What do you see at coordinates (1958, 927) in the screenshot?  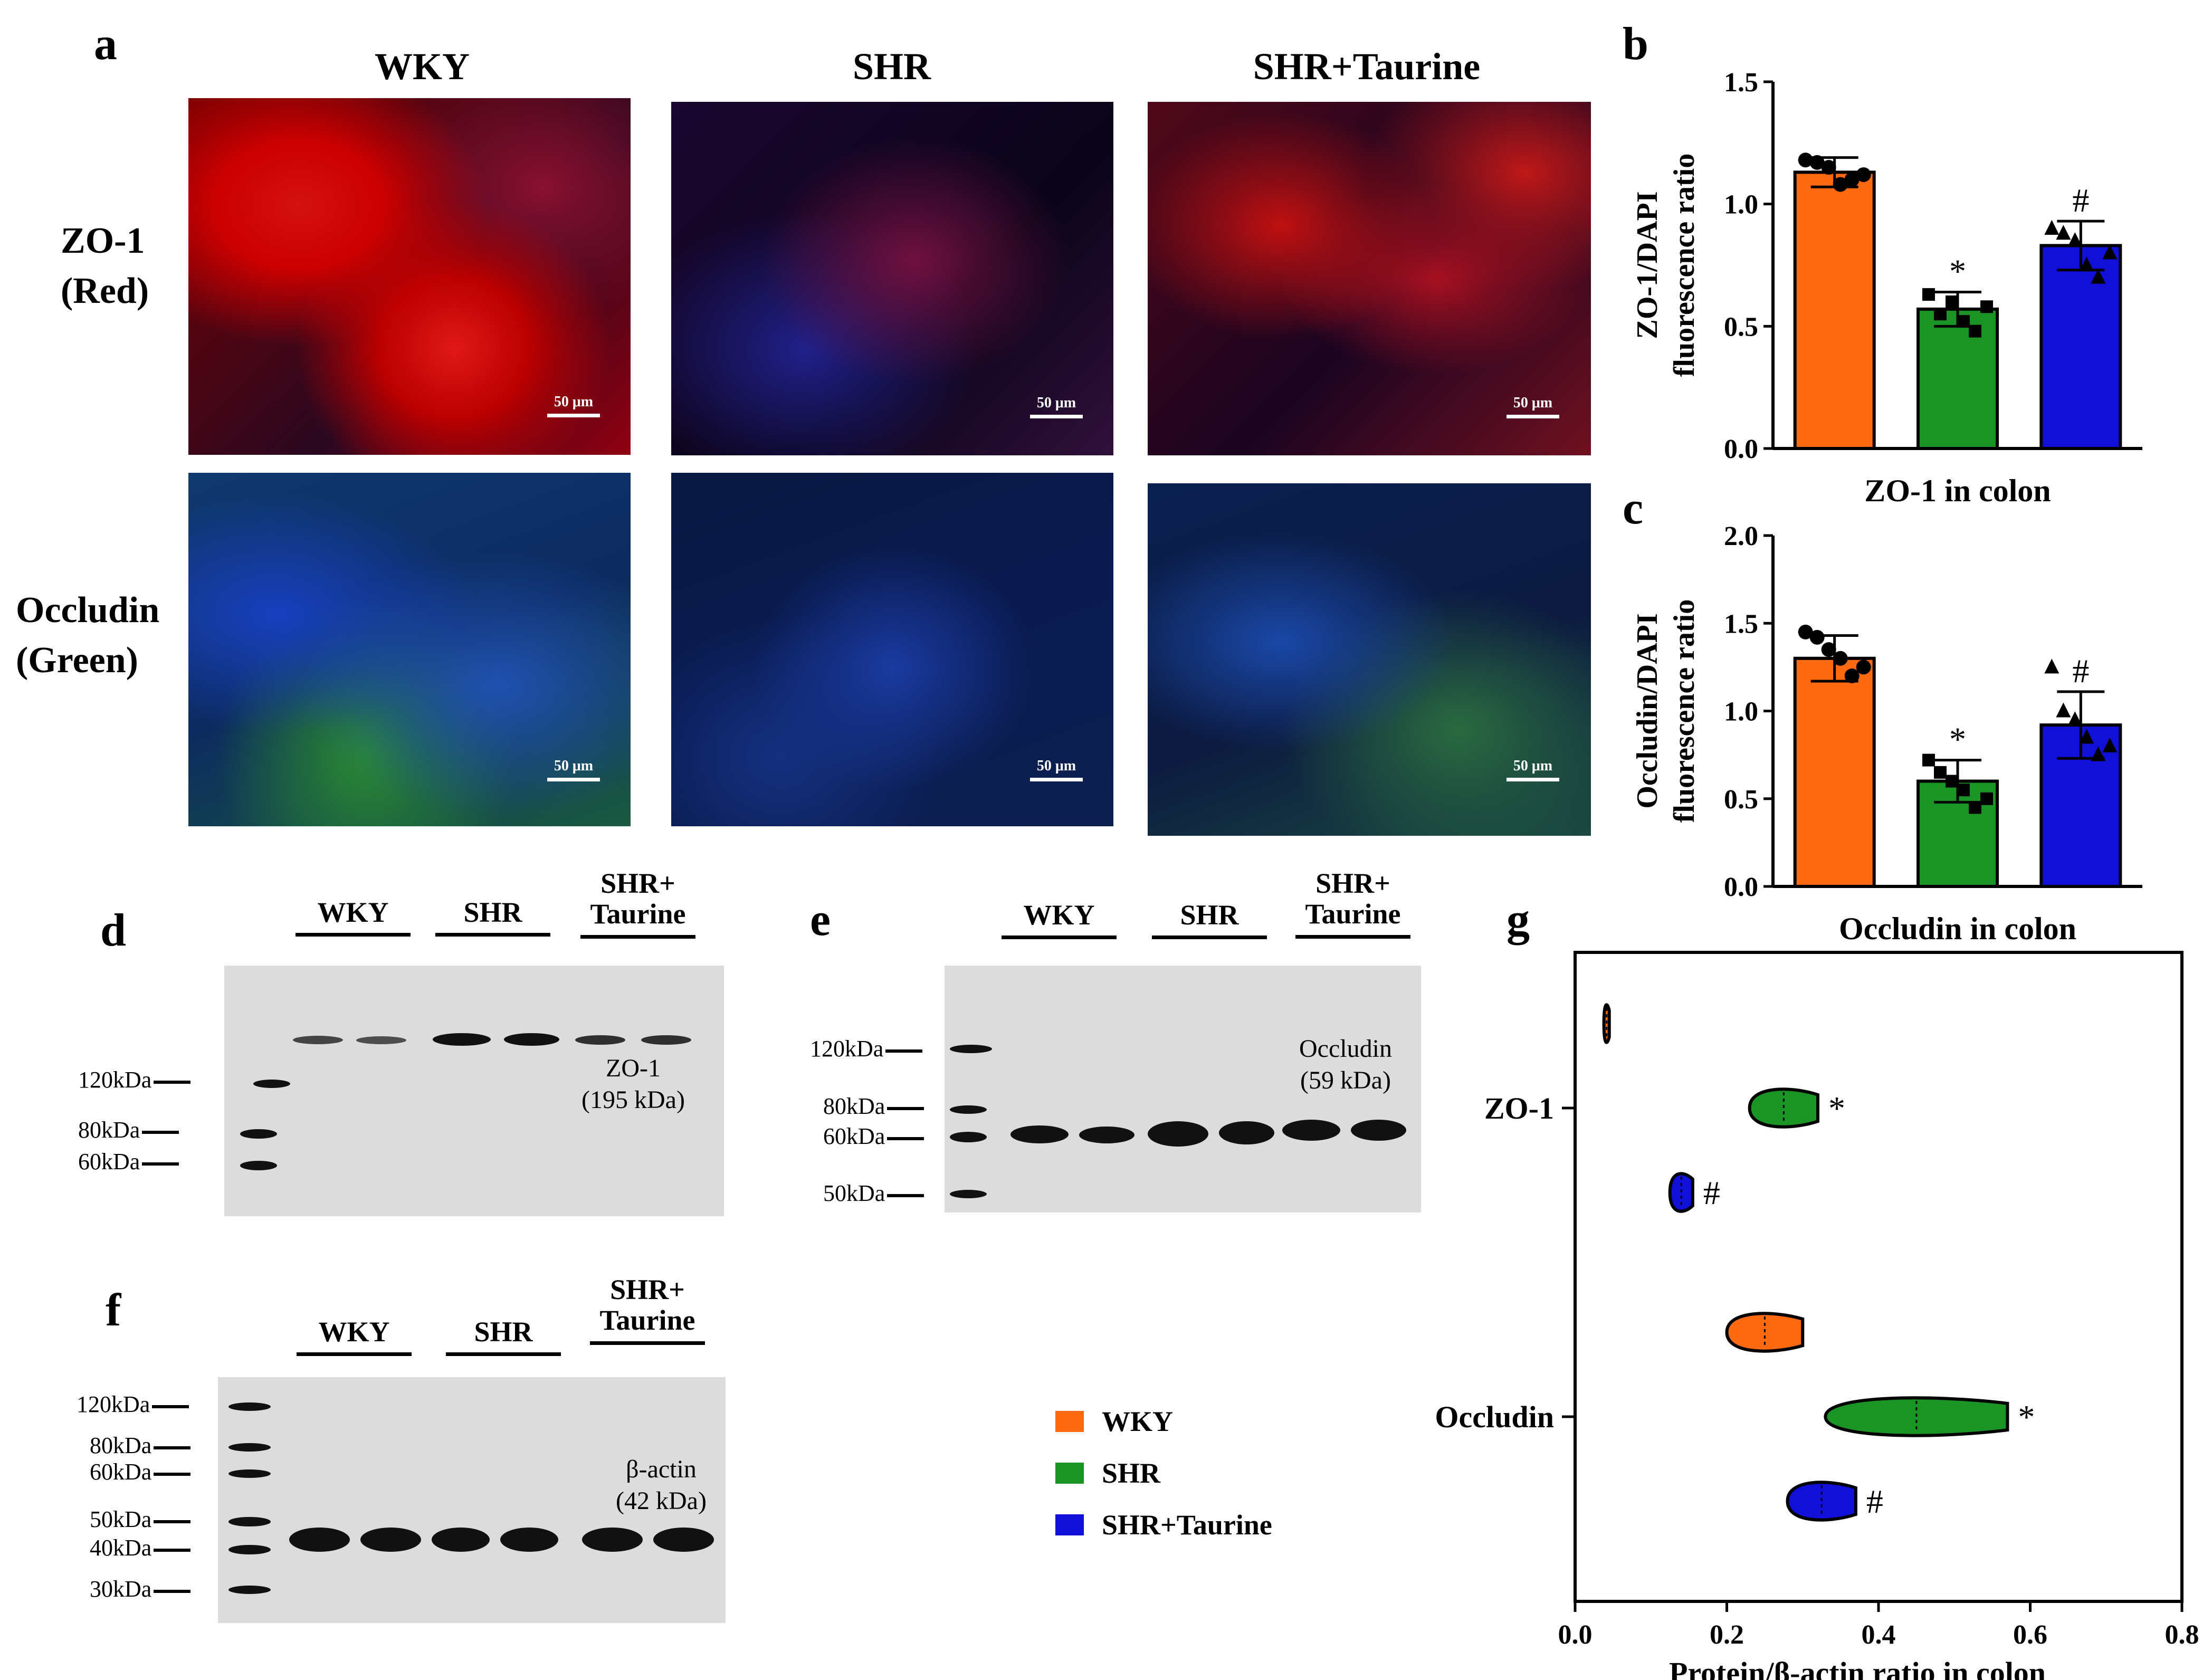 I see `x-axis-label: Occludin in colon` at bounding box center [1958, 927].